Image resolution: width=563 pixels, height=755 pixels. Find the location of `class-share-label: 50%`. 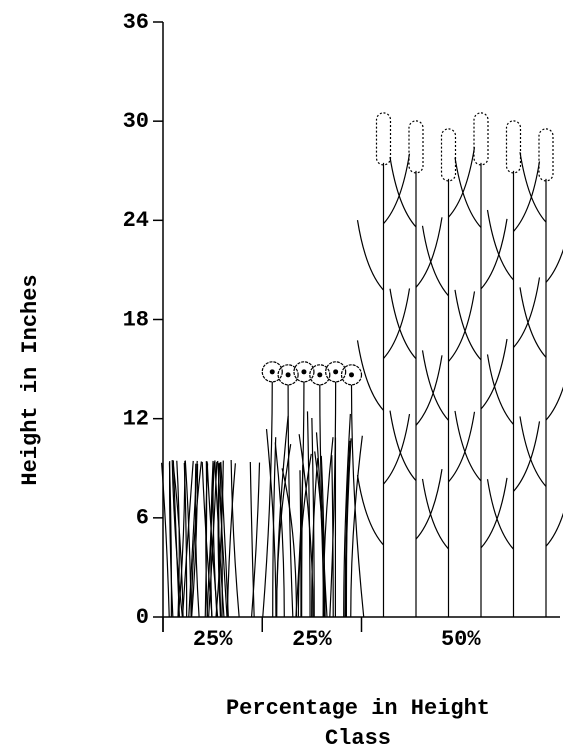

class-share-label: 50% is located at coordinates (461, 639).